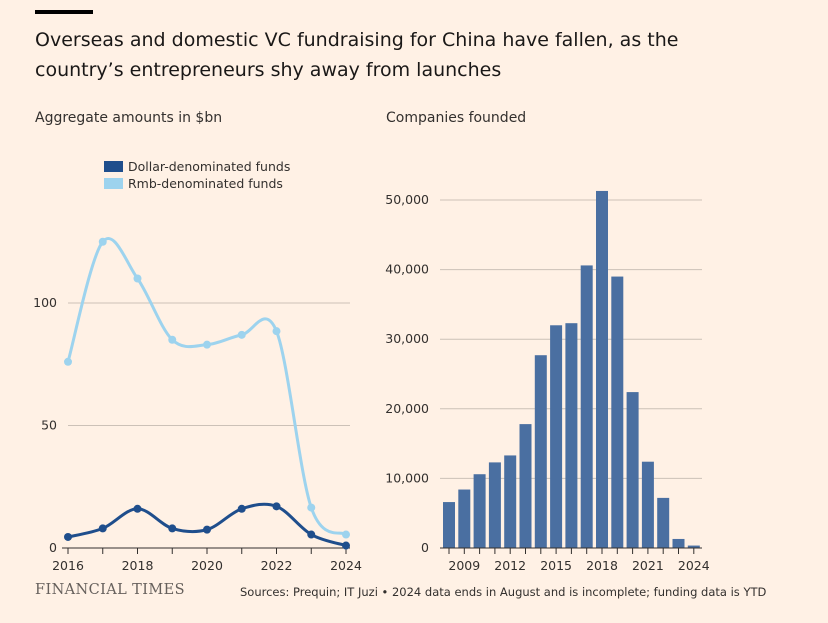  I want to click on y-tick-label: 50, so click(49, 425).